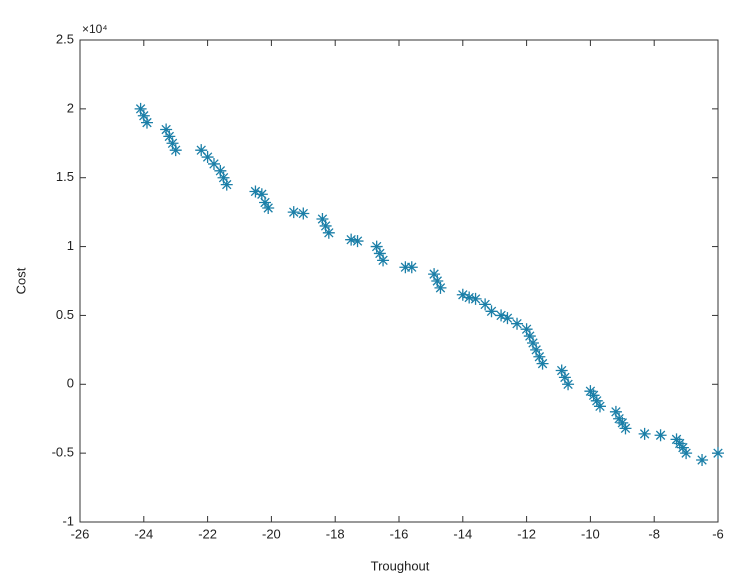  What do you see at coordinates (68, 520) in the screenshot?
I see `y-tick-label: -1` at bounding box center [68, 520].